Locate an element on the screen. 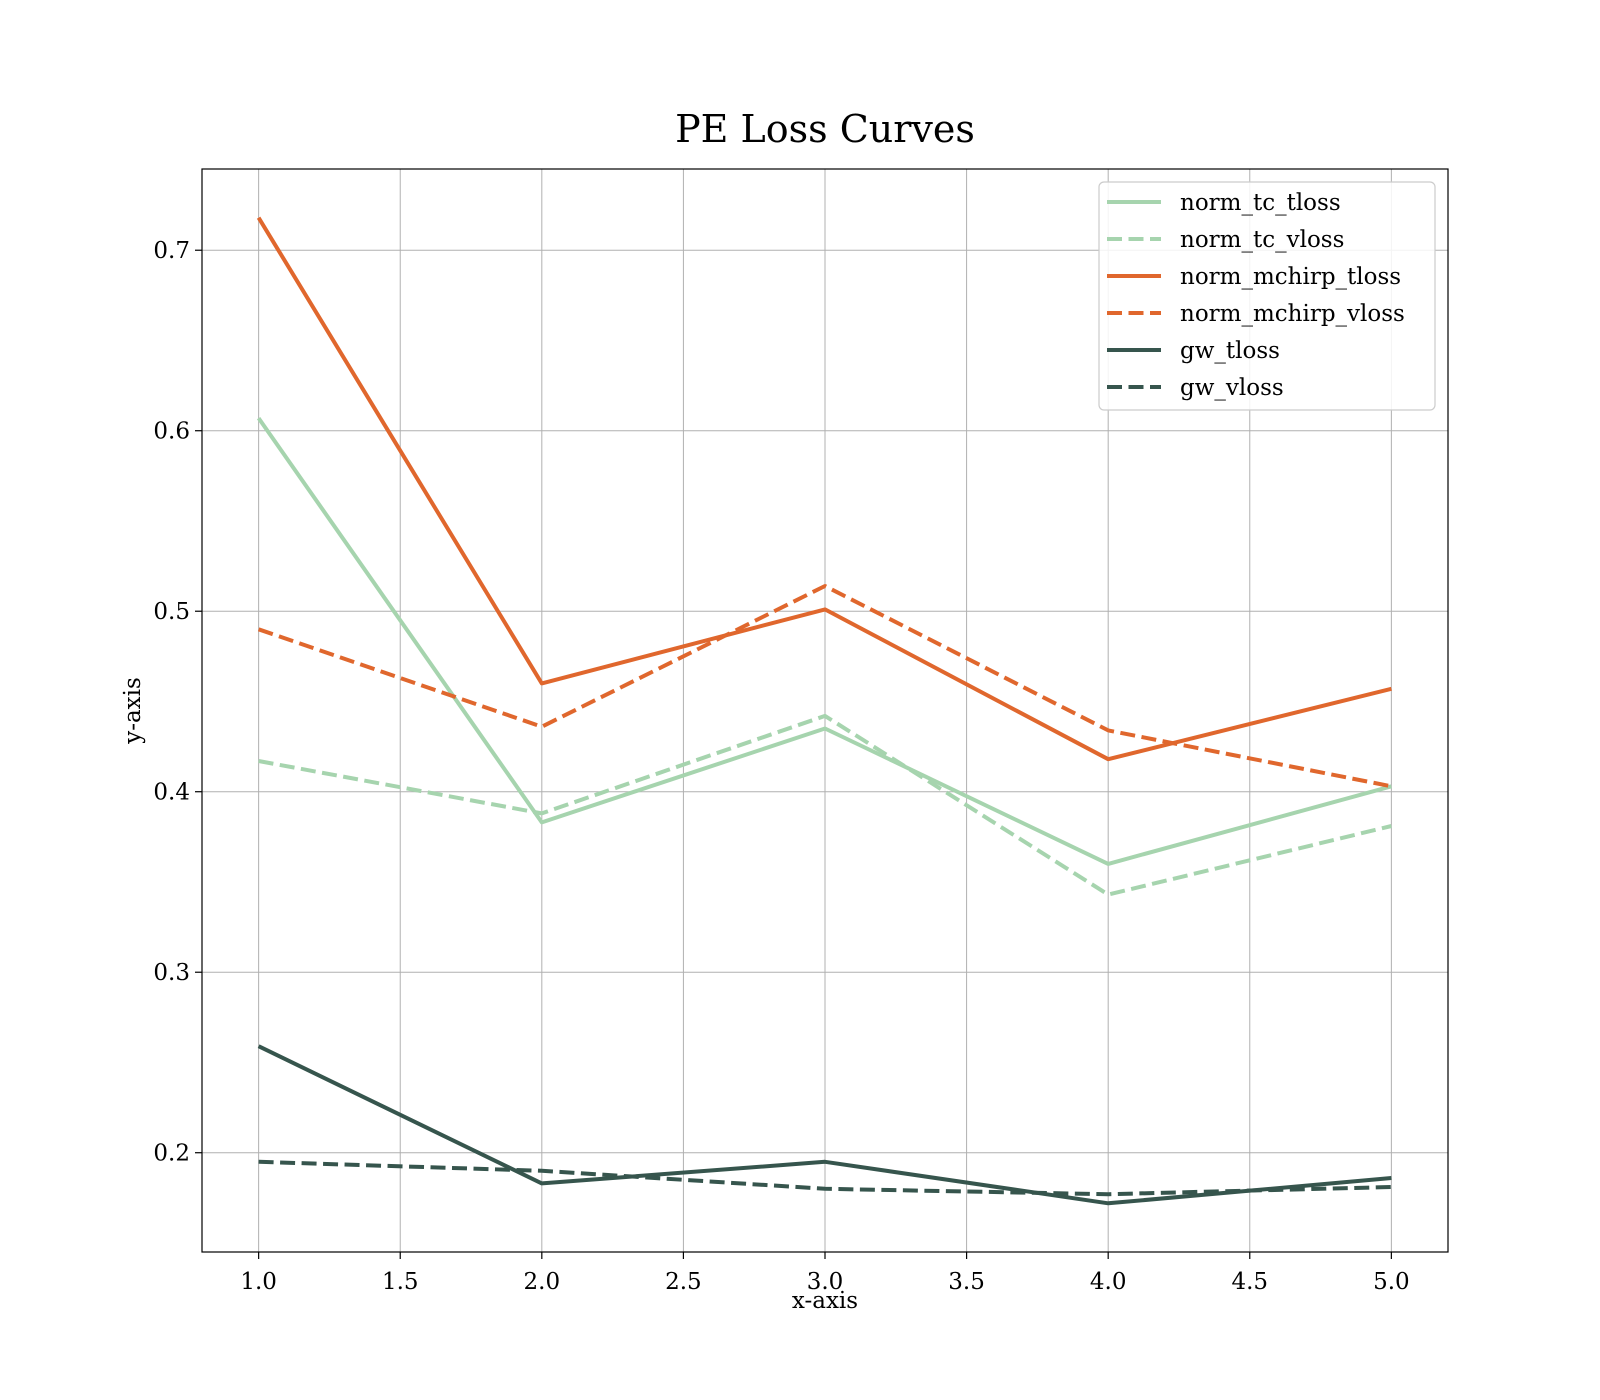 This screenshot has height=1400, width=1600. x-axis-ticks: 1.0 1.5 2.0 2.5 3.0 3.5 4.0 4.5 5.0 is located at coordinates (825, 1273).